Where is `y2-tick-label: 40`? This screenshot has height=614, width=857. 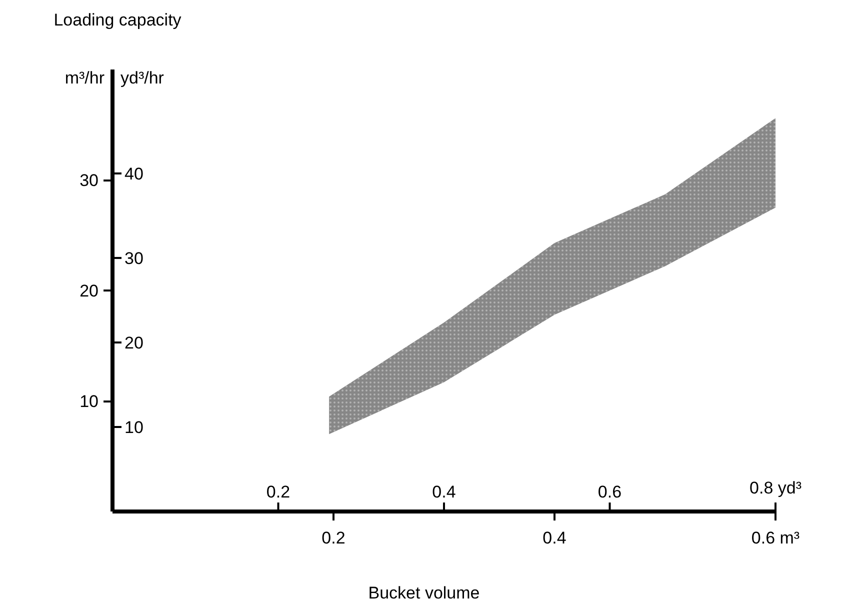
y2-tick-label: 40 is located at coordinates (134, 174).